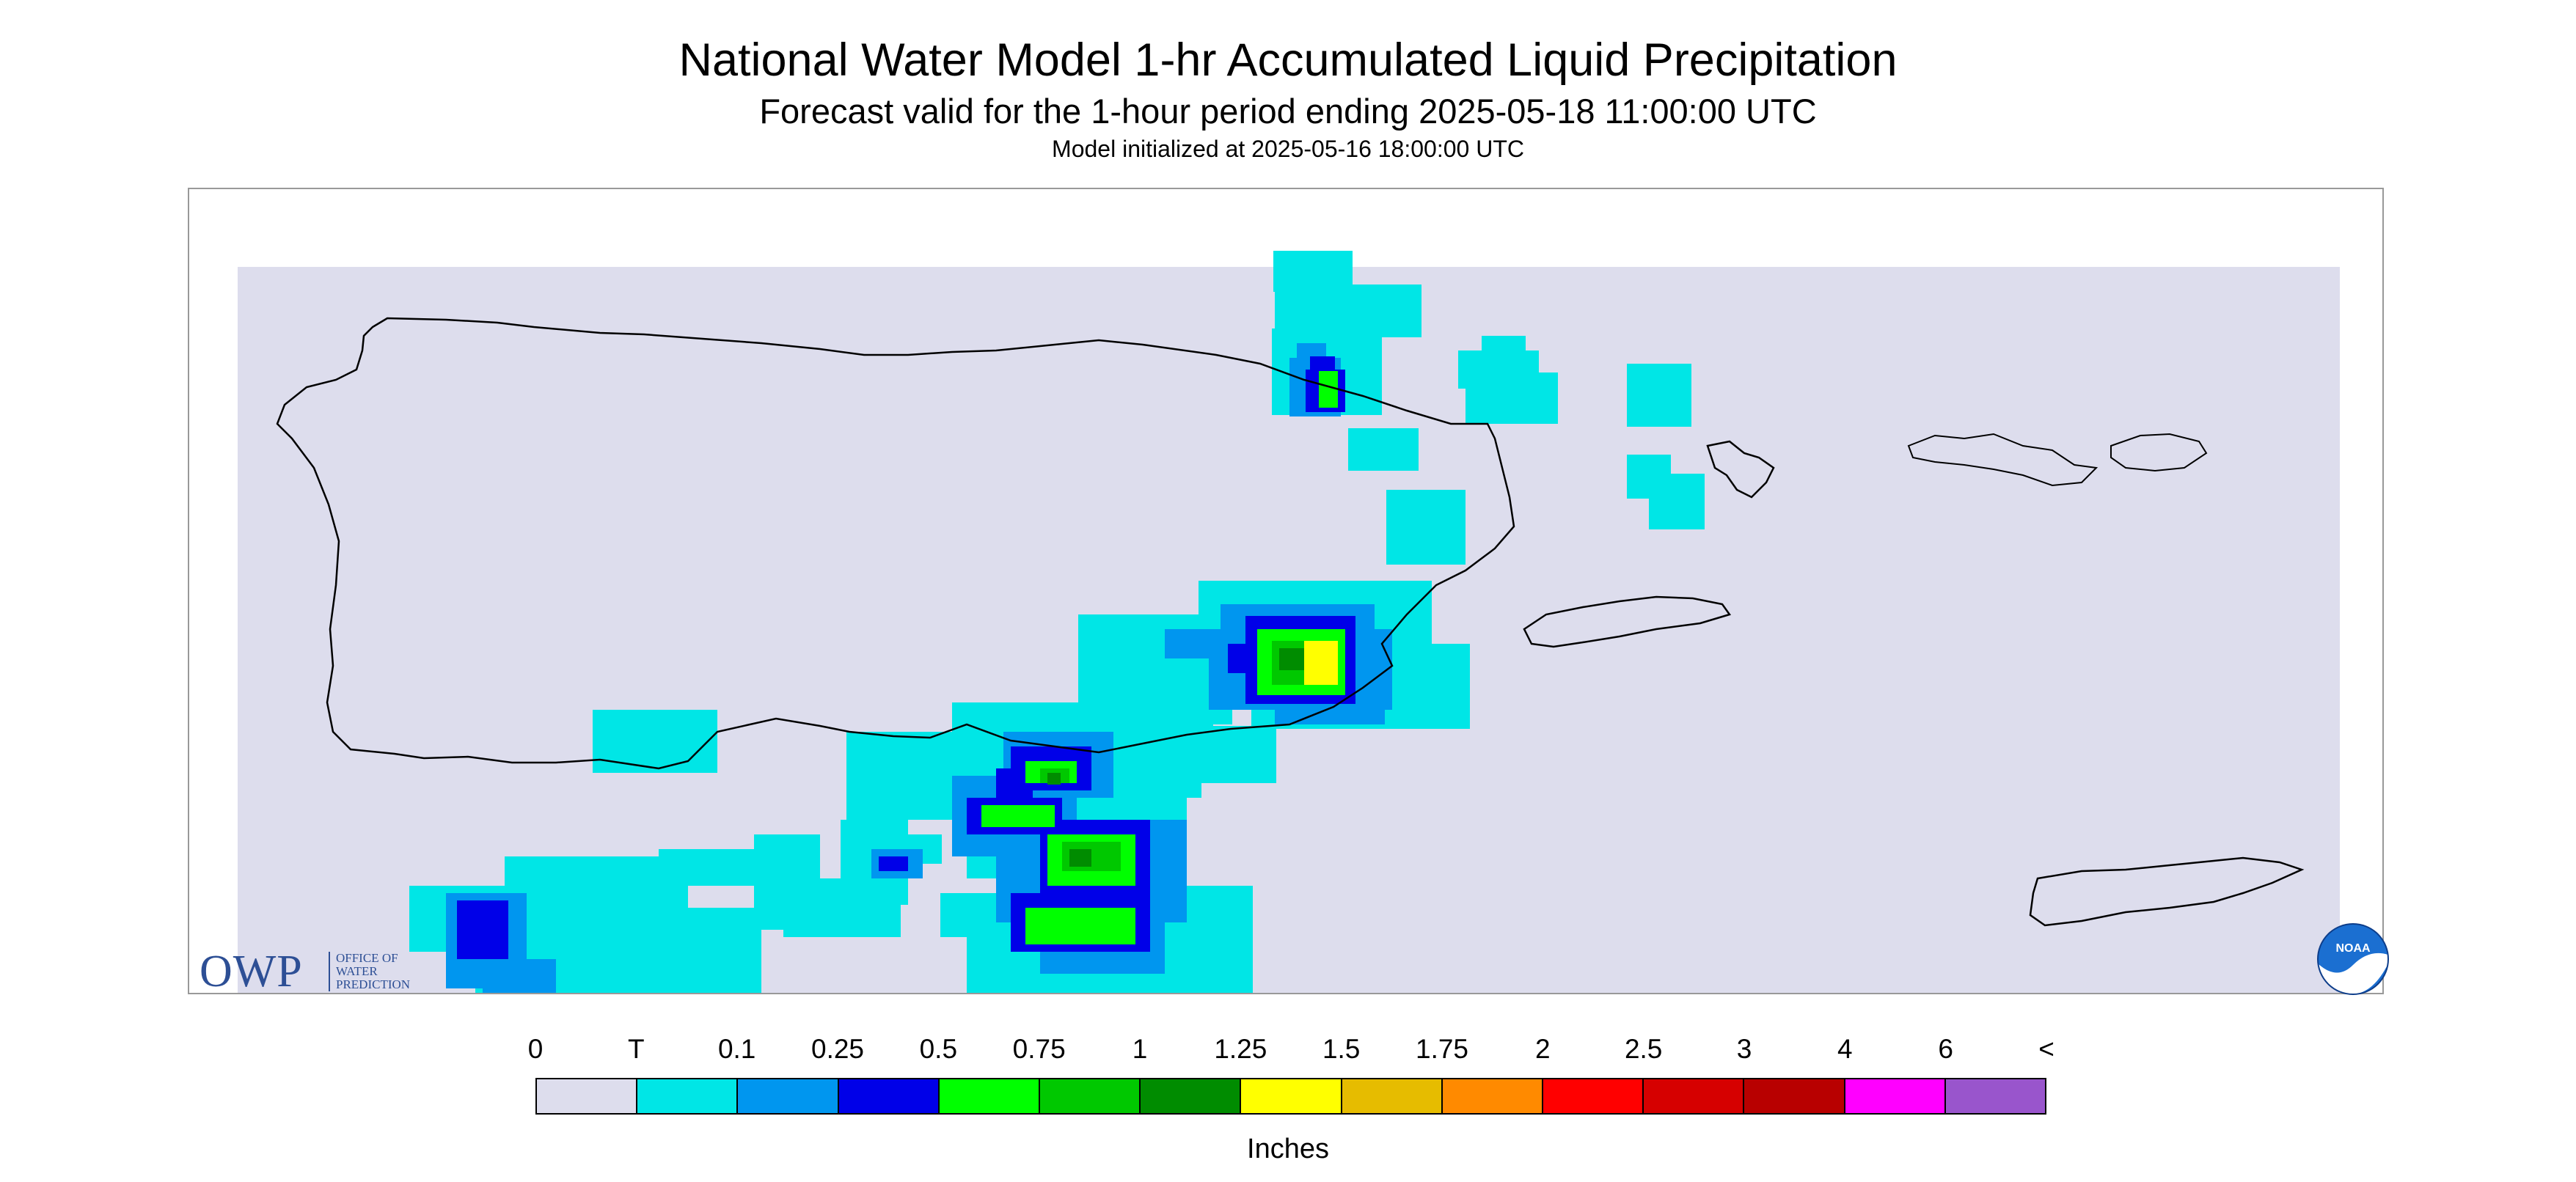 This screenshot has height=1182, width=2576. What do you see at coordinates (1628, 621) in the screenshot?
I see `vieques-coastline` at bounding box center [1628, 621].